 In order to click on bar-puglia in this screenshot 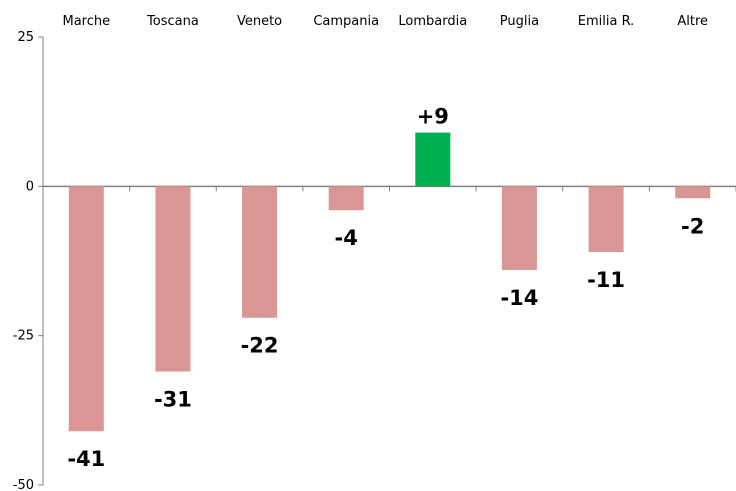, I will do `click(519, 228)`.